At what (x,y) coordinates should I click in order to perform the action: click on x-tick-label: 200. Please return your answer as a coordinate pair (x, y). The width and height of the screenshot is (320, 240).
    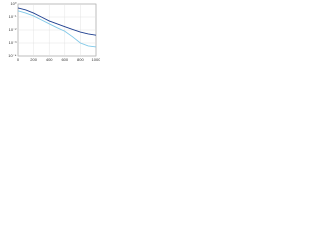
    Looking at the image, I should click on (33, 59).